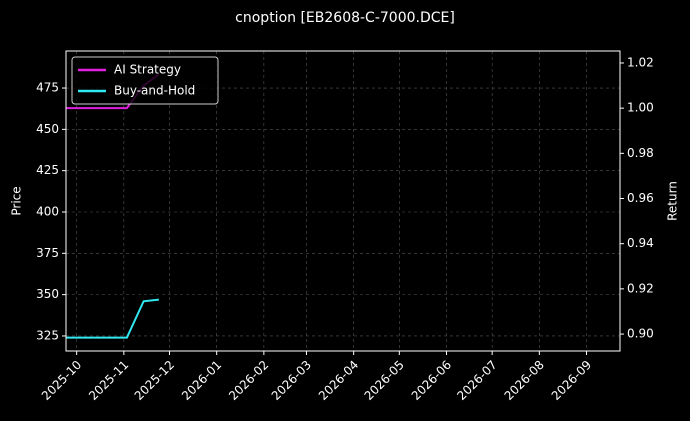  Describe the element at coordinates (640, 334) in the screenshot. I see `y2-tick-label: 0.90` at that location.